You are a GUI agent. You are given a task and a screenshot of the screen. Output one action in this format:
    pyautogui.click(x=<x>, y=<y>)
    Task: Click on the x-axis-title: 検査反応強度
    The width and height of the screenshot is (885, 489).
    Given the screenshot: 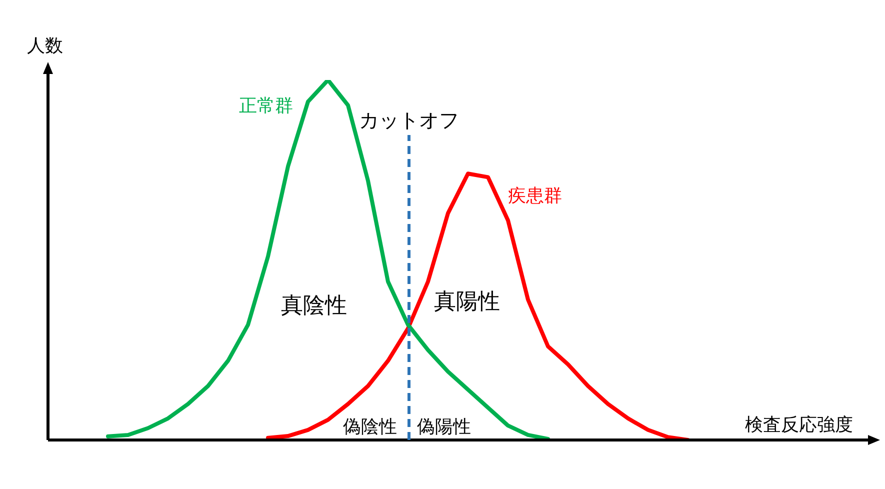 What is the action you would take?
    pyautogui.click(x=799, y=425)
    